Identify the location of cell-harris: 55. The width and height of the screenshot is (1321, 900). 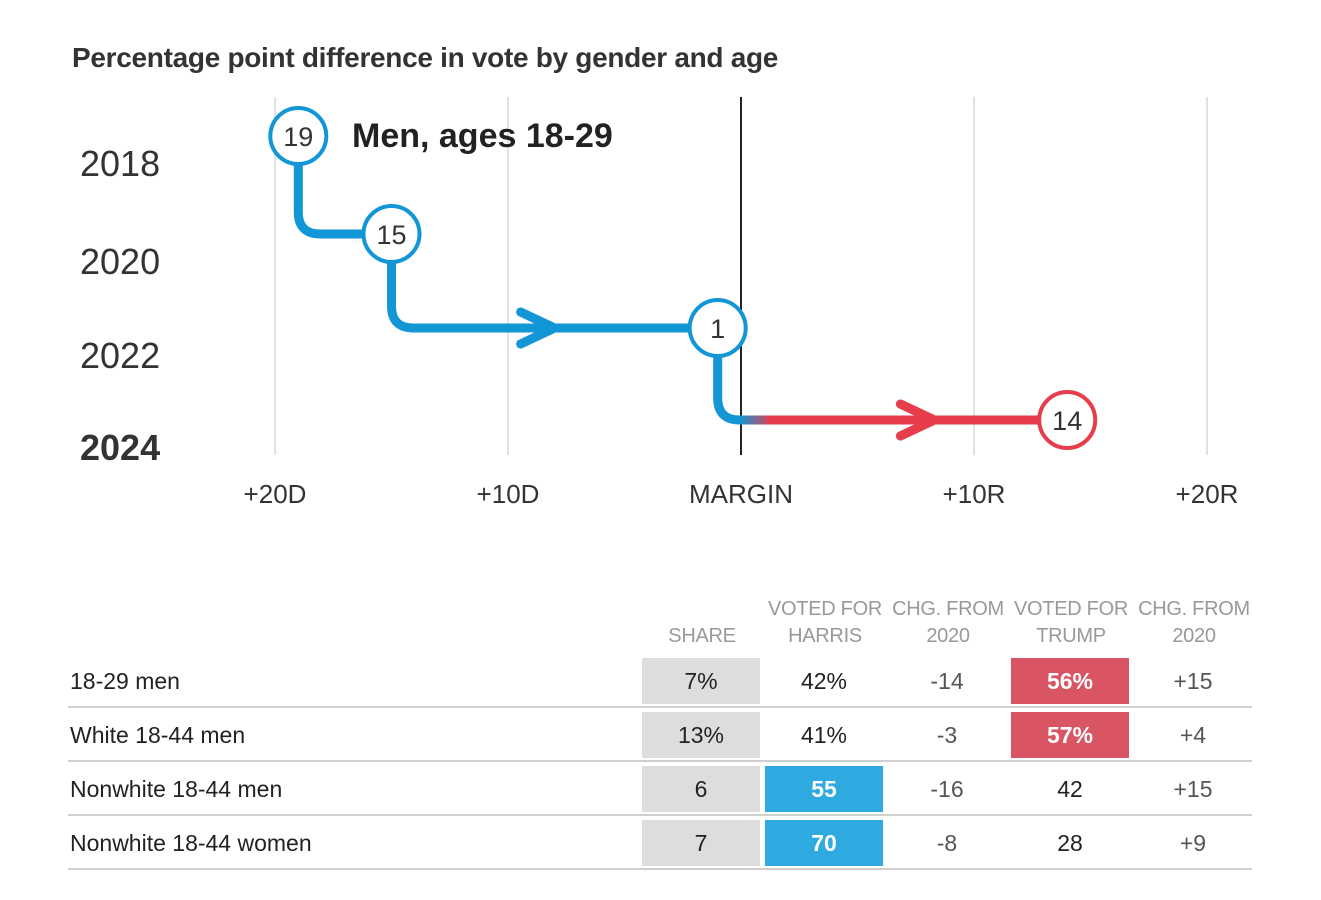
(824, 789).